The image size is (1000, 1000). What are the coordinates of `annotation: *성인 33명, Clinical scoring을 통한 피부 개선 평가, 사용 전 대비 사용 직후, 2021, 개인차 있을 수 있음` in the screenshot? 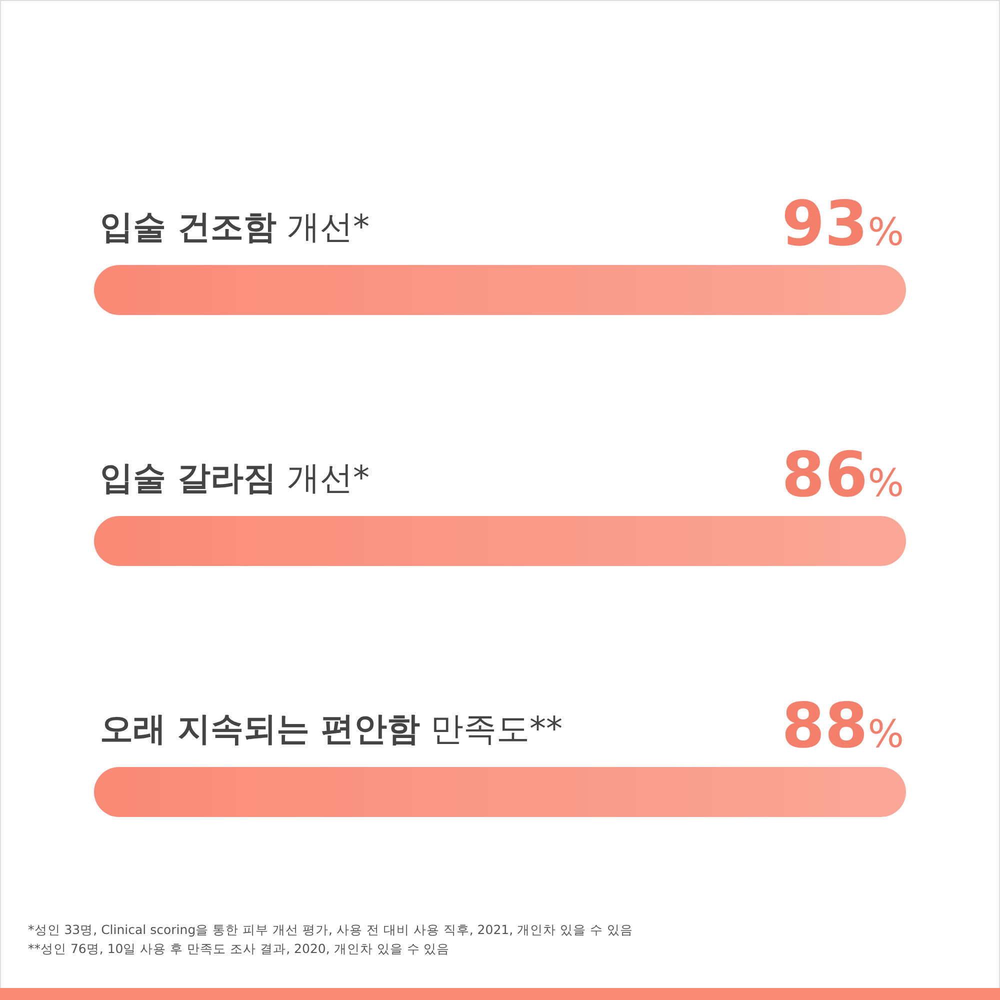 It's located at (330, 929).